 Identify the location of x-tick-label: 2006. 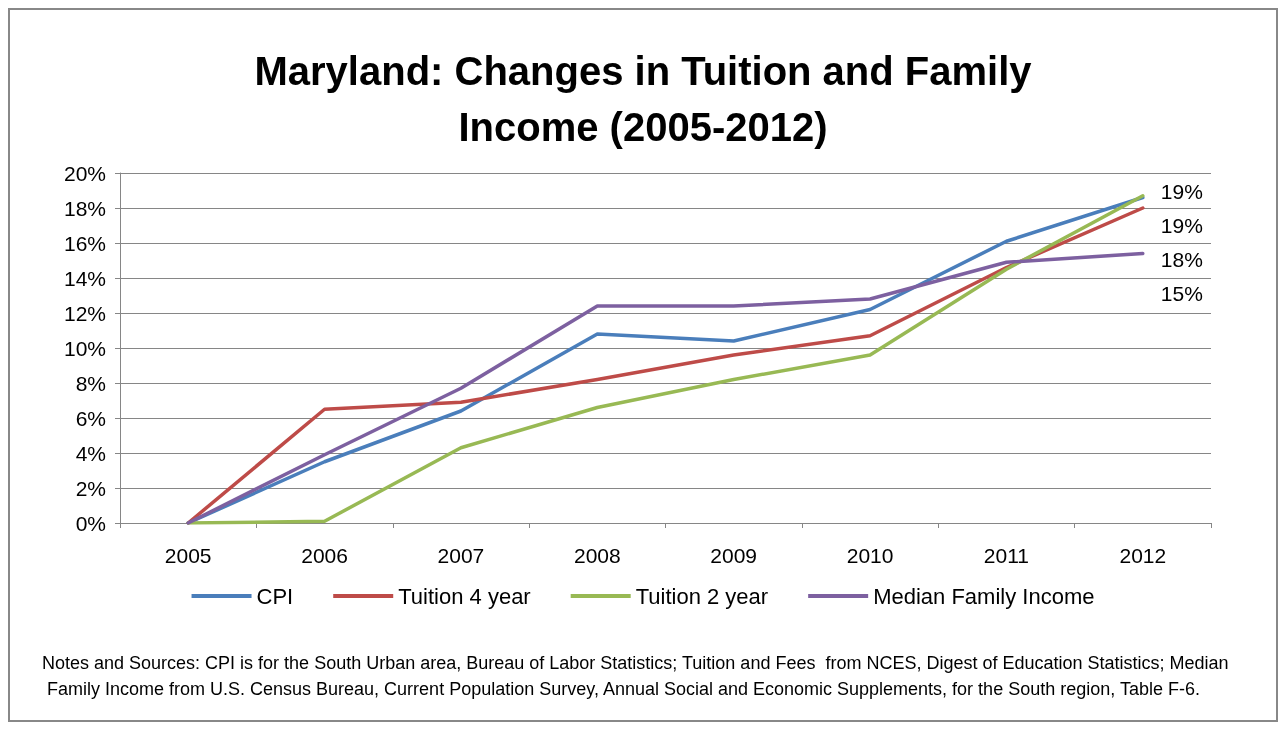
(324, 555).